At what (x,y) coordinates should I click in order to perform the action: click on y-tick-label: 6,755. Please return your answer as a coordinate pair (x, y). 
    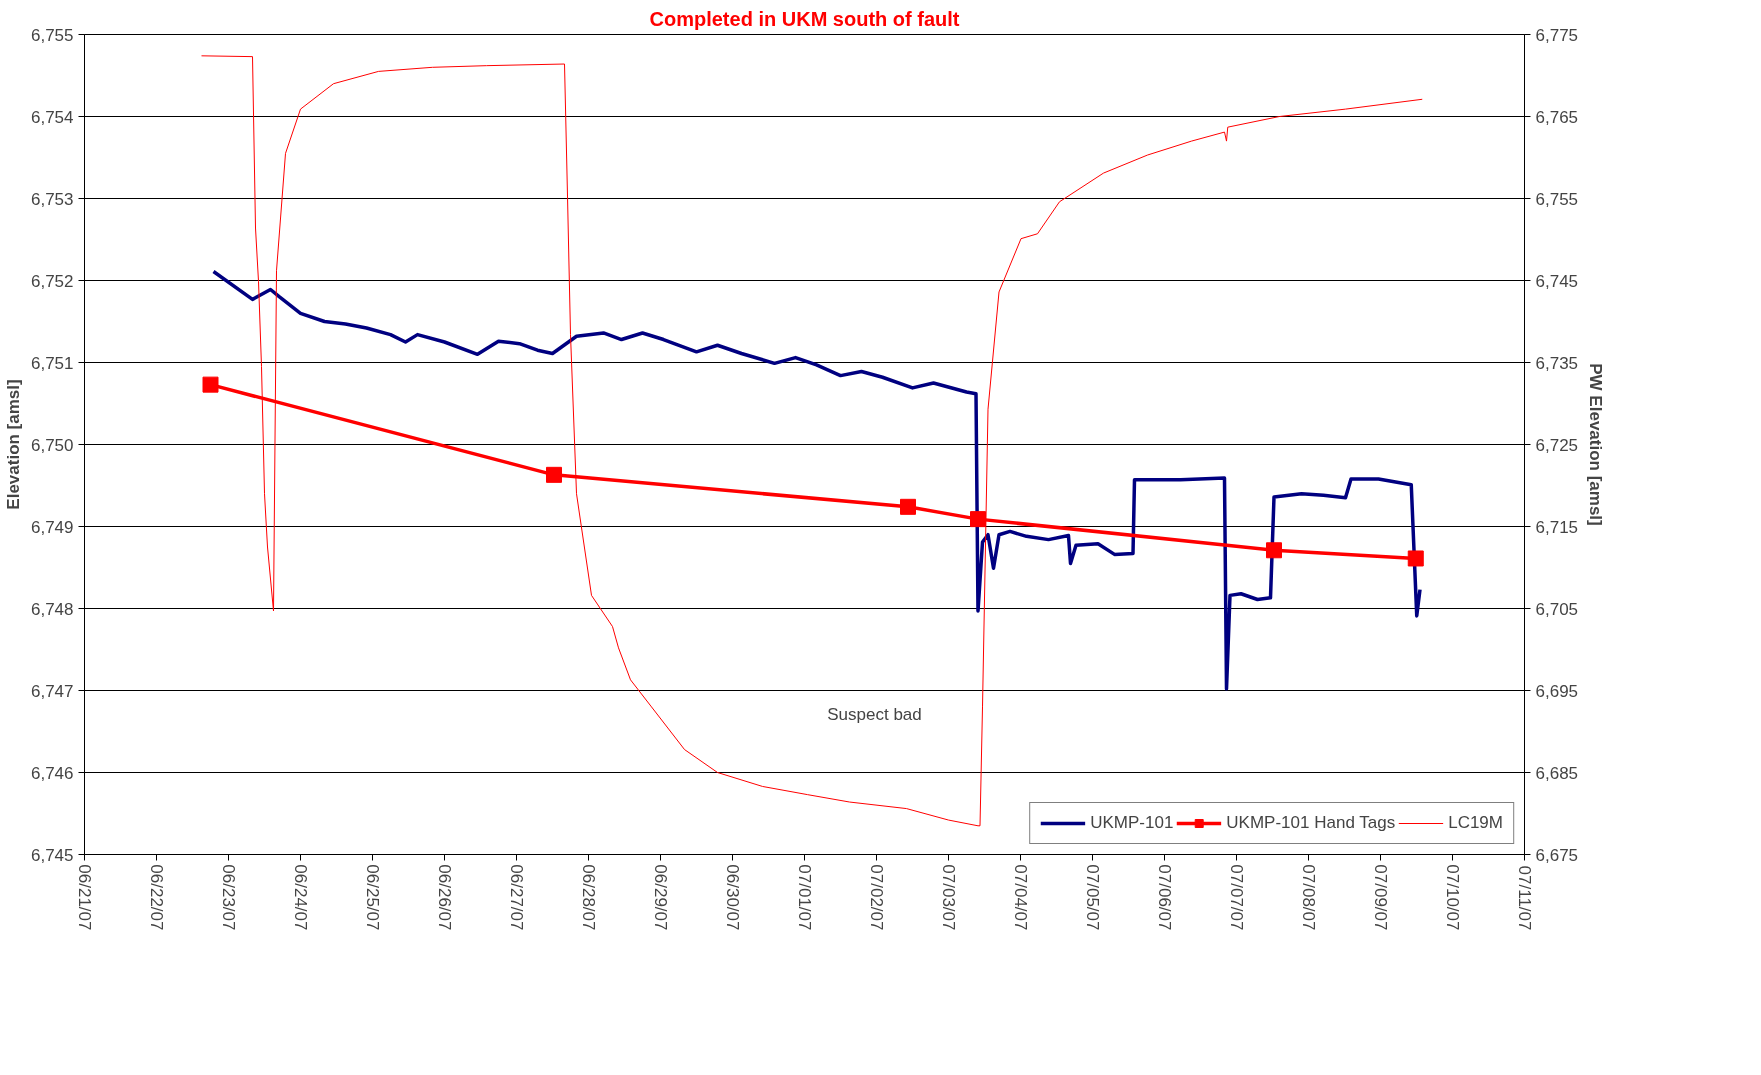
    Looking at the image, I should click on (52, 35).